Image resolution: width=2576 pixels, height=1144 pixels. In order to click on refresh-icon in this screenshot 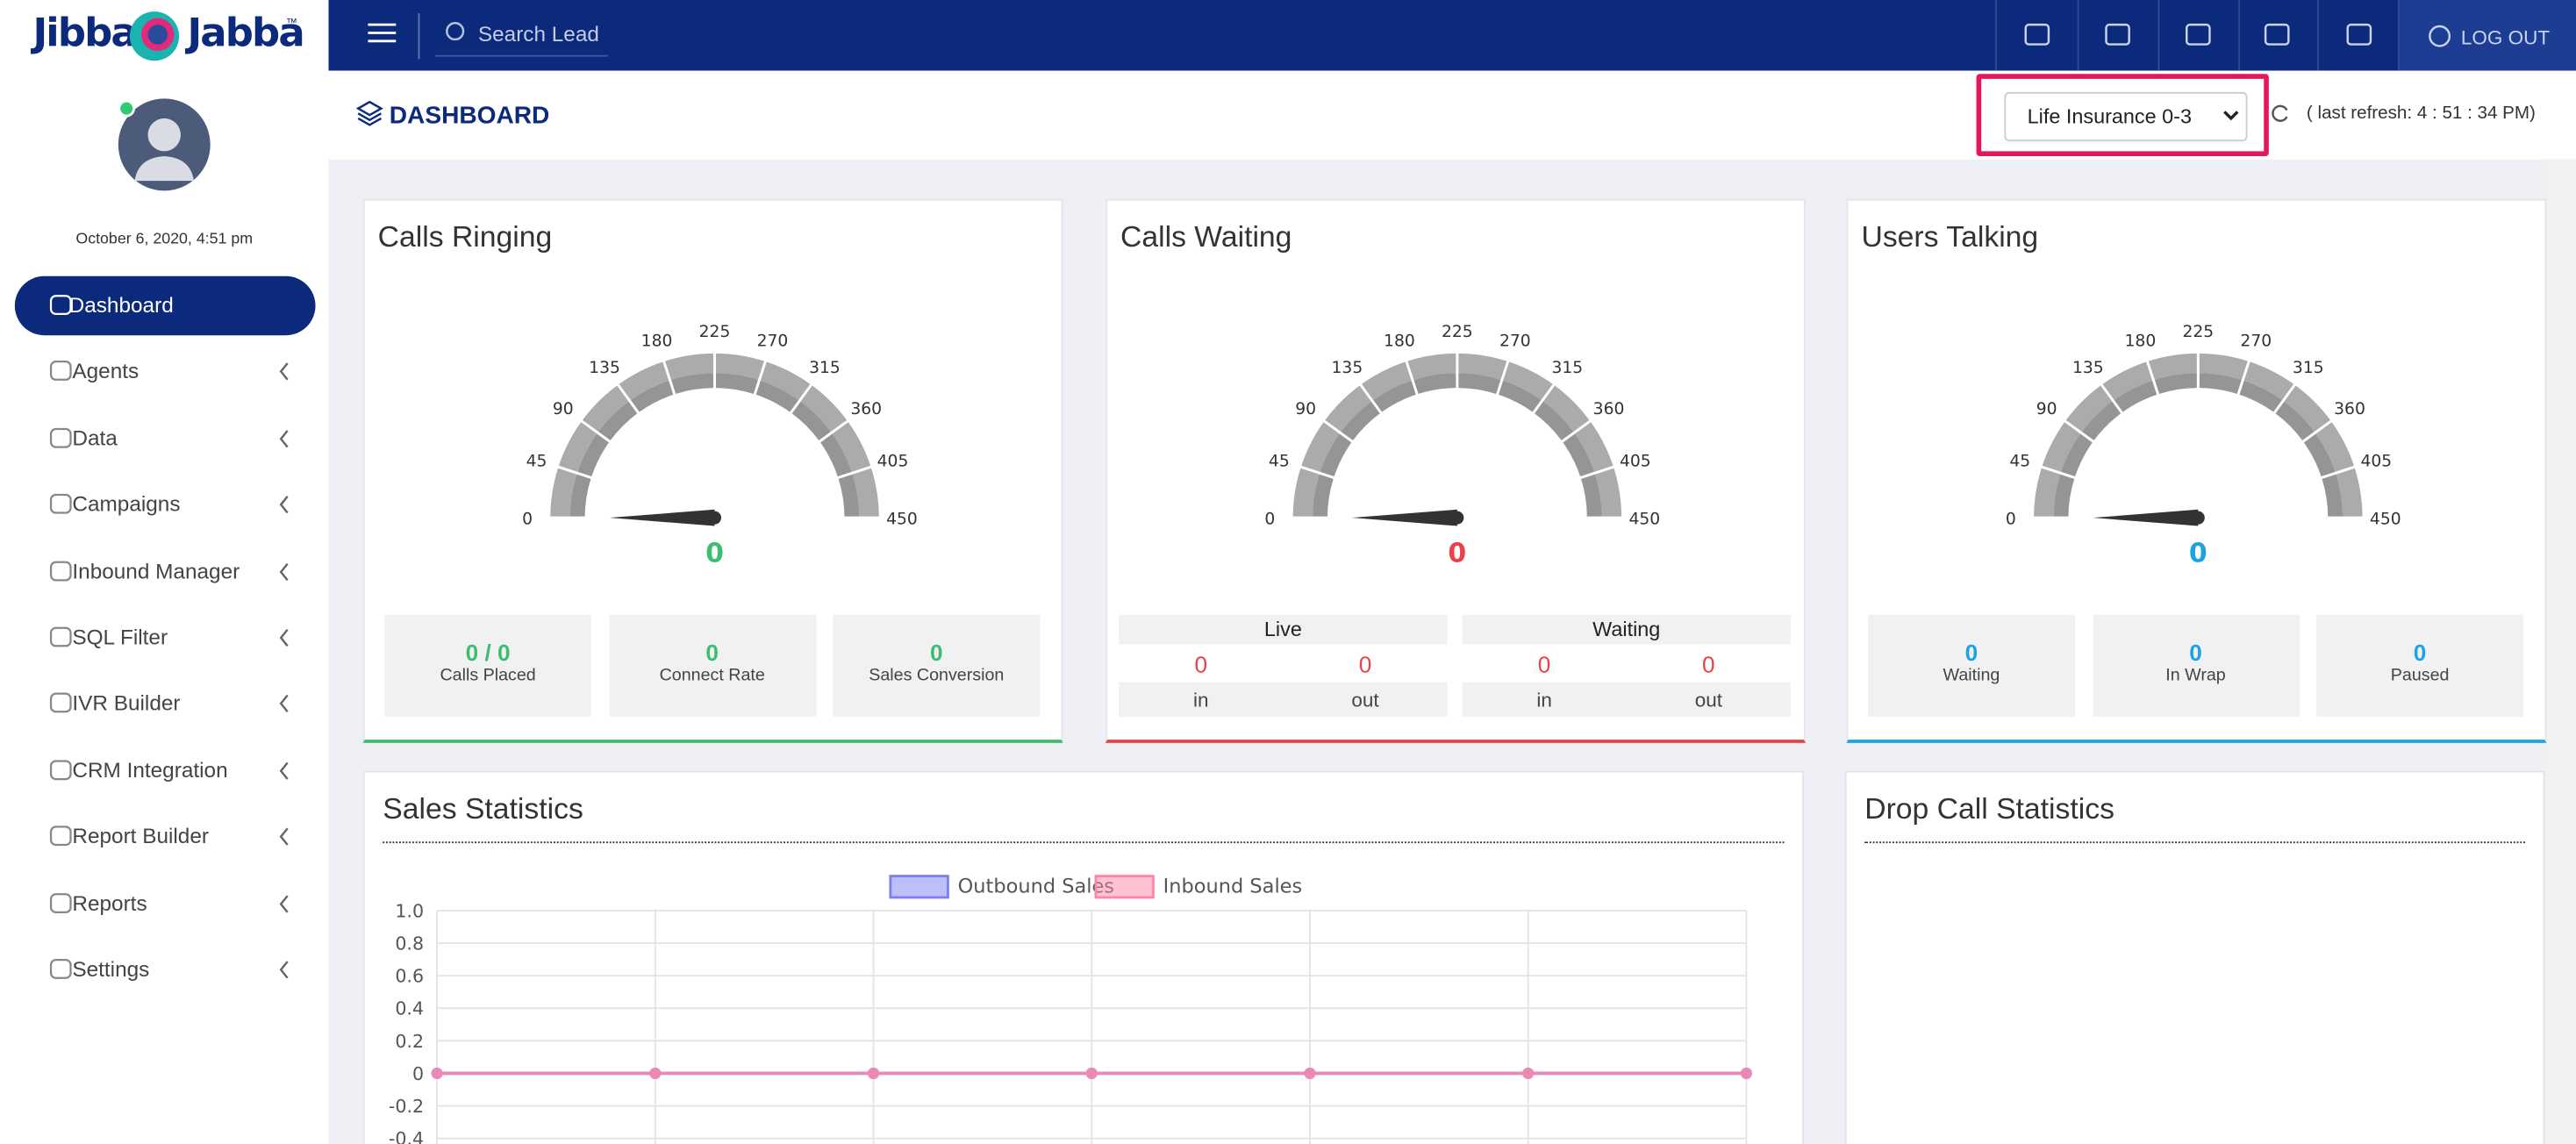, I will do `click(2280, 113)`.